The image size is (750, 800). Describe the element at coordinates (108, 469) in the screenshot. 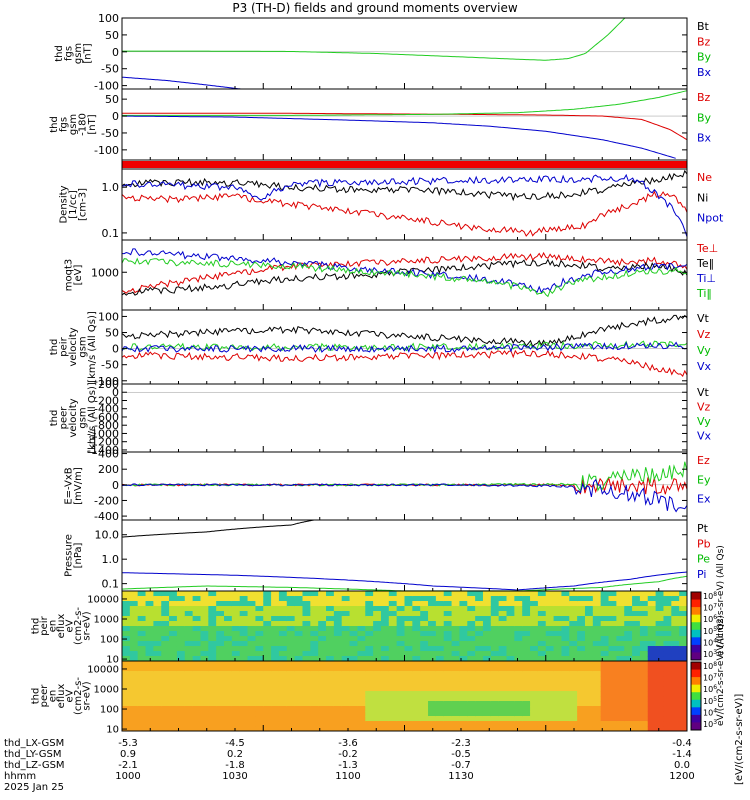

I see `efield-ytick: 200` at that location.